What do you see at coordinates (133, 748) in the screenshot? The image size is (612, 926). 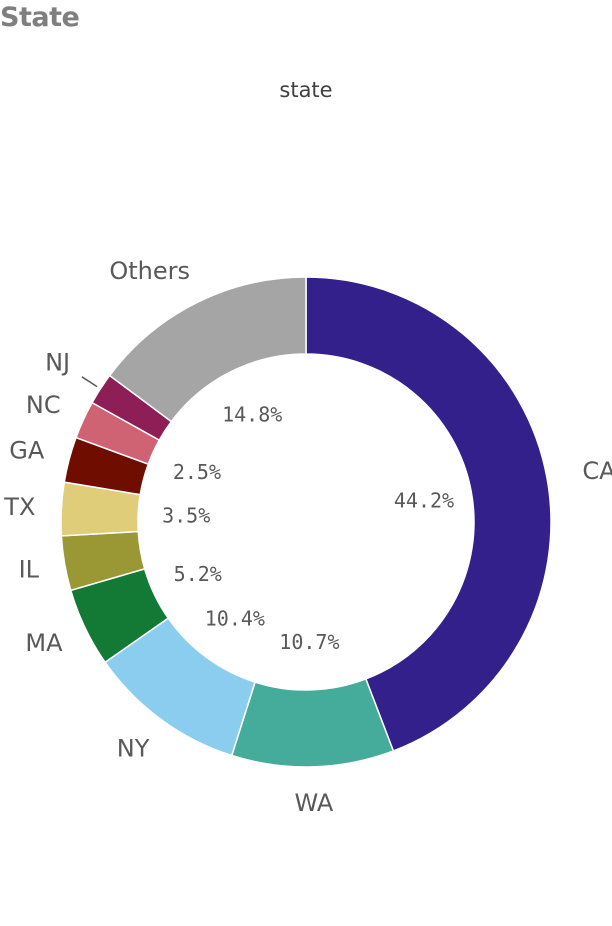 I see `slice-label-ny: NY` at bounding box center [133, 748].